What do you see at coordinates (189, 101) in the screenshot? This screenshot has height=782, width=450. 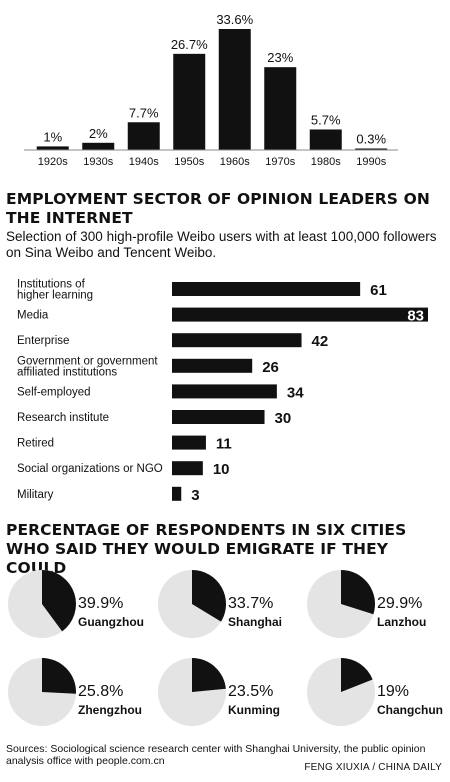 I see `decade-bar-1950s` at bounding box center [189, 101].